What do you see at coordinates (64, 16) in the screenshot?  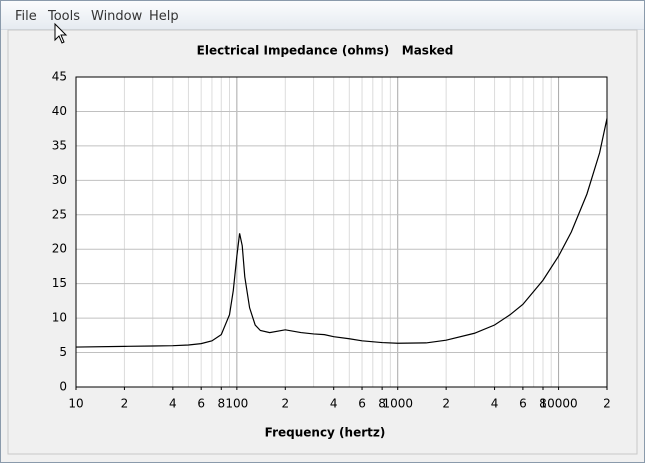 I see `menu-item: Tools` at bounding box center [64, 16].